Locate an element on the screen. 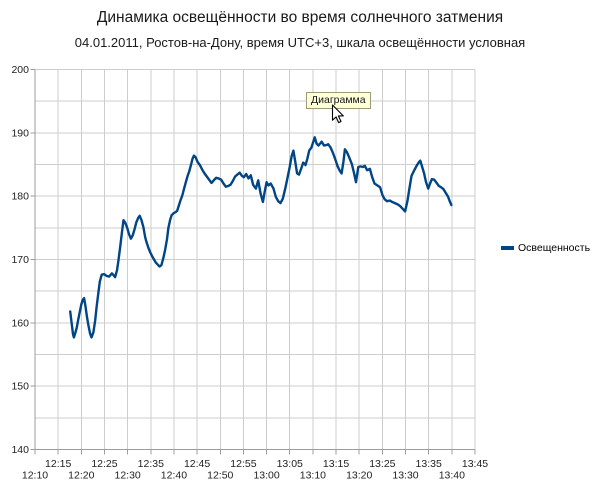  legend-label: Освещенность is located at coordinates (554, 248).